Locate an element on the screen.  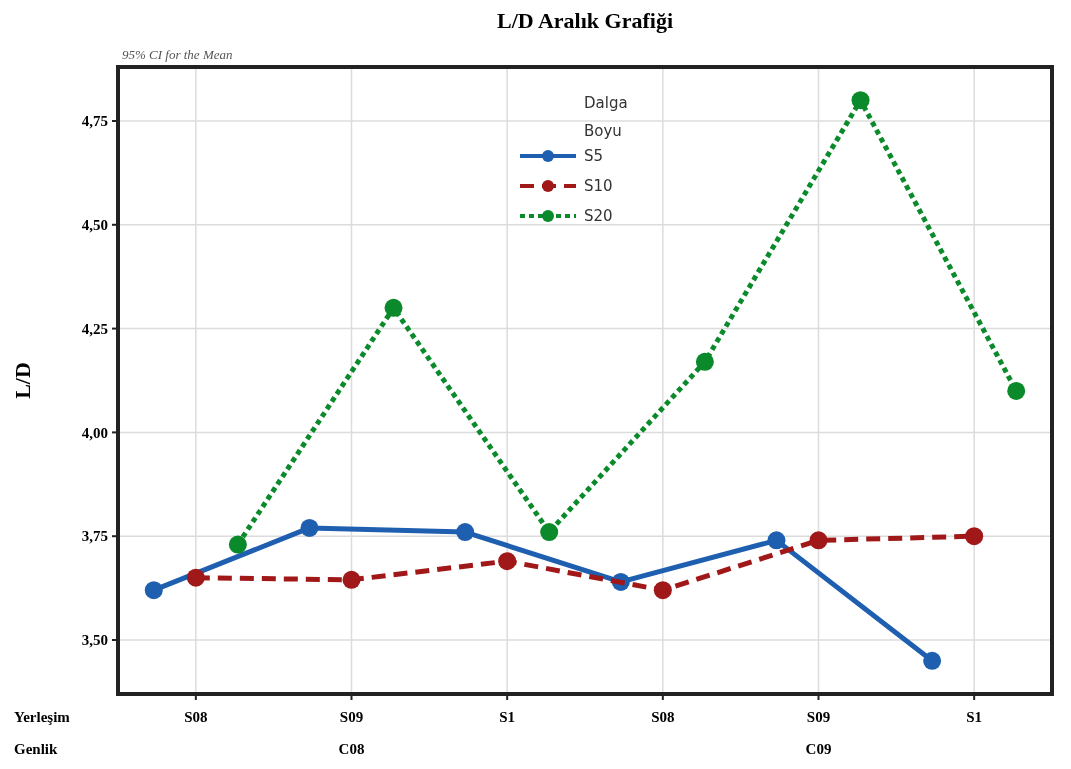
legend-title: Dalga Boyu is located at coordinates (606, 117).